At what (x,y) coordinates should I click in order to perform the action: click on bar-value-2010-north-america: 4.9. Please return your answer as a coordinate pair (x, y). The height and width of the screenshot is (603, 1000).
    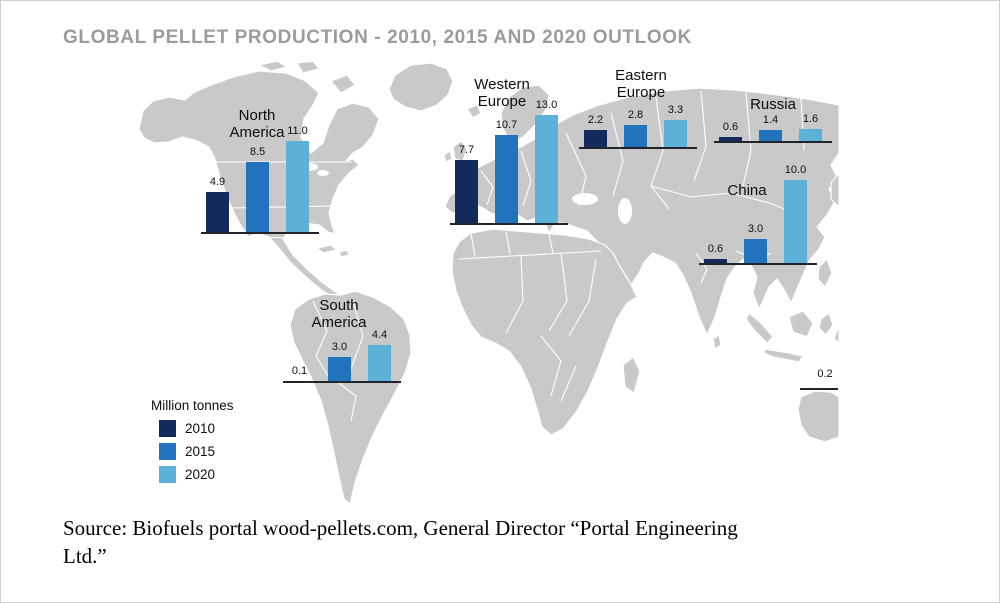
    Looking at the image, I should click on (217, 182).